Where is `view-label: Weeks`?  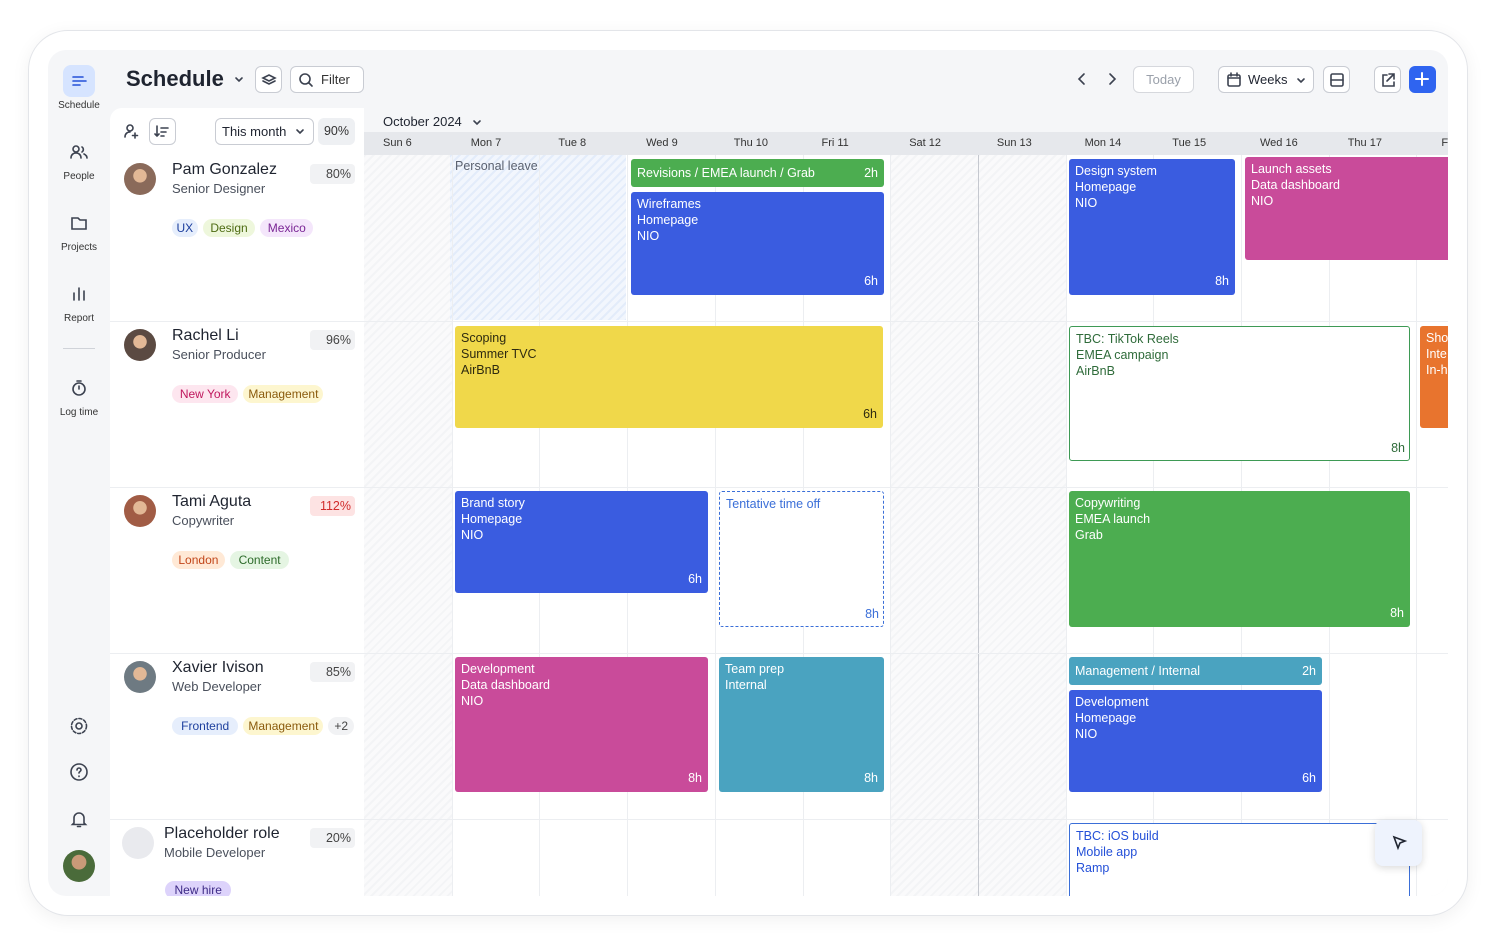
view-label: Weeks is located at coordinates (1268, 79).